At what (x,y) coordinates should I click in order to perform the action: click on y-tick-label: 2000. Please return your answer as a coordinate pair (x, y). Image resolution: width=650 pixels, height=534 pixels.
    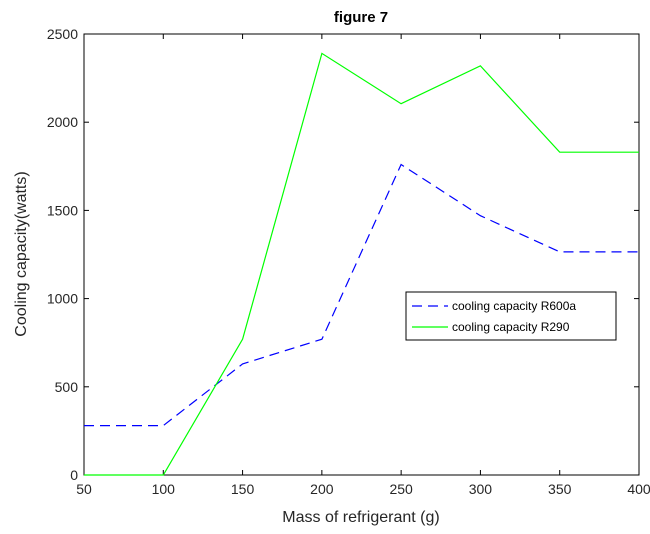
    Looking at the image, I should click on (62, 122).